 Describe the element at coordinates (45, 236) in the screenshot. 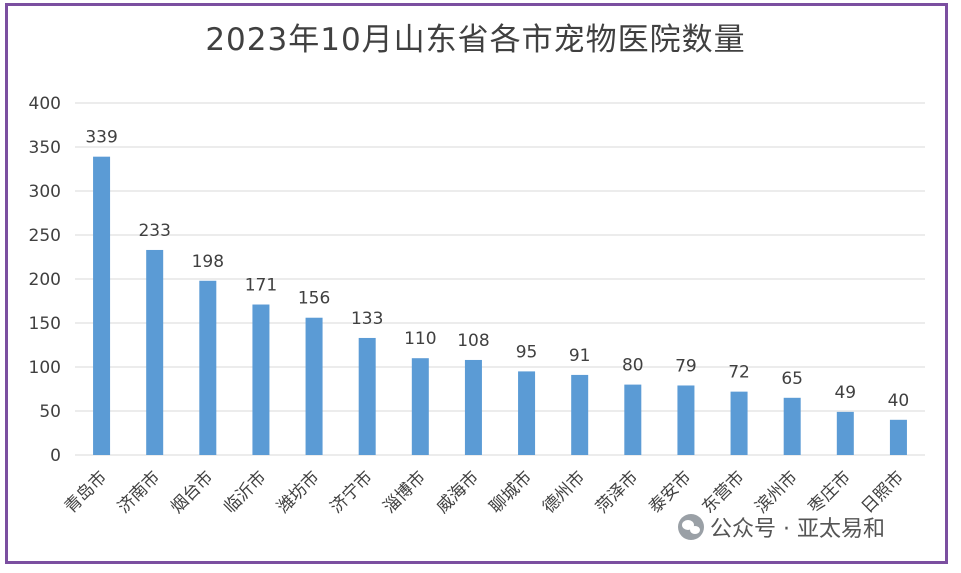

I see `y-tick-label: 250` at that location.